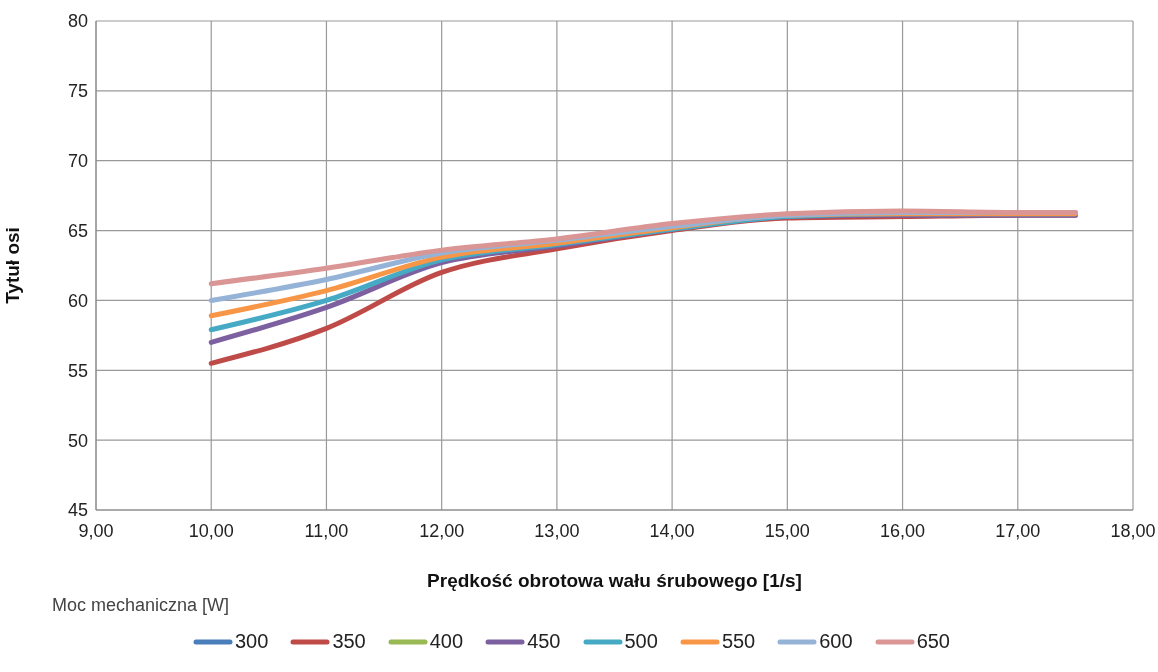  What do you see at coordinates (903, 530) in the screenshot?
I see `x-tick-label: 16,00` at bounding box center [903, 530].